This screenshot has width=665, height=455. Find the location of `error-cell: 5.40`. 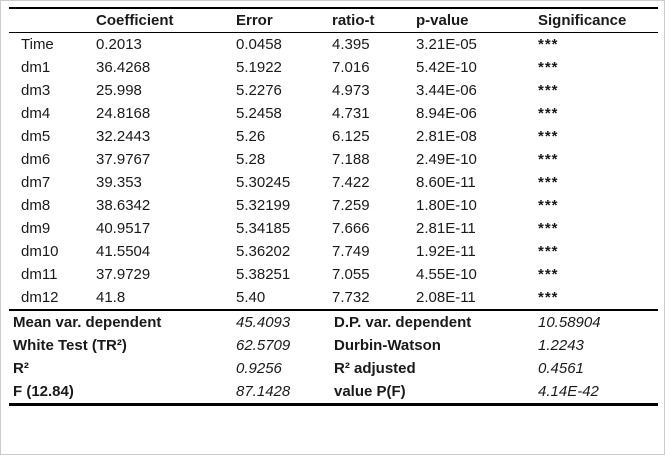

error-cell: 5.40 is located at coordinates (251, 297).